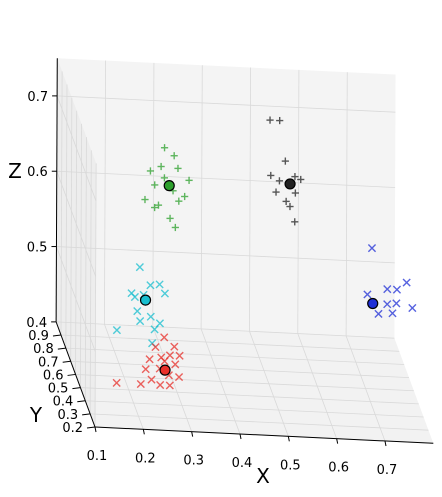 The width and height of the screenshot is (442, 497). What do you see at coordinates (37, 97) in the screenshot?
I see `z-tick-label: 0.7` at bounding box center [37, 97].